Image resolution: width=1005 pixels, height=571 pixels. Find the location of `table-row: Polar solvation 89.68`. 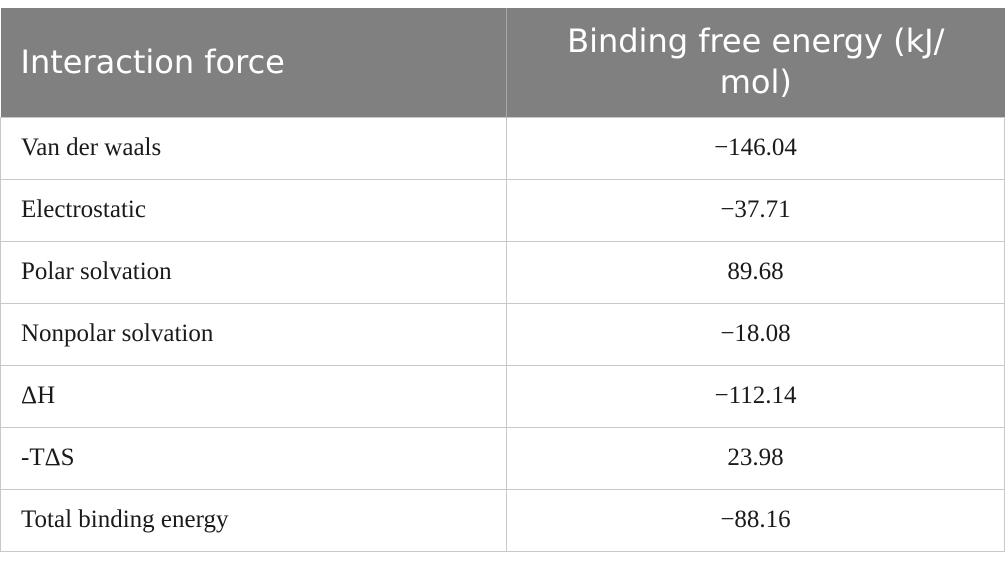

table-row: Polar solvation 89.68 is located at coordinates (502, 272).